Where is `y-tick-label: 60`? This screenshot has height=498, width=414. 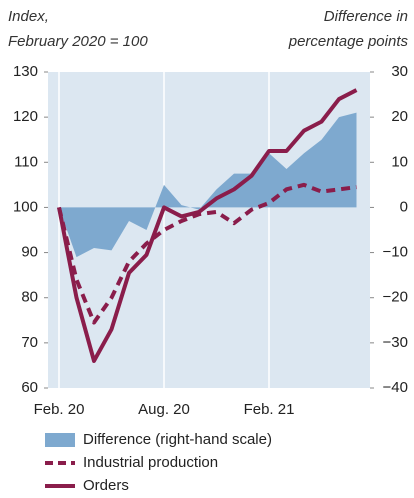
y-tick-label: 60 is located at coordinates (29, 387).